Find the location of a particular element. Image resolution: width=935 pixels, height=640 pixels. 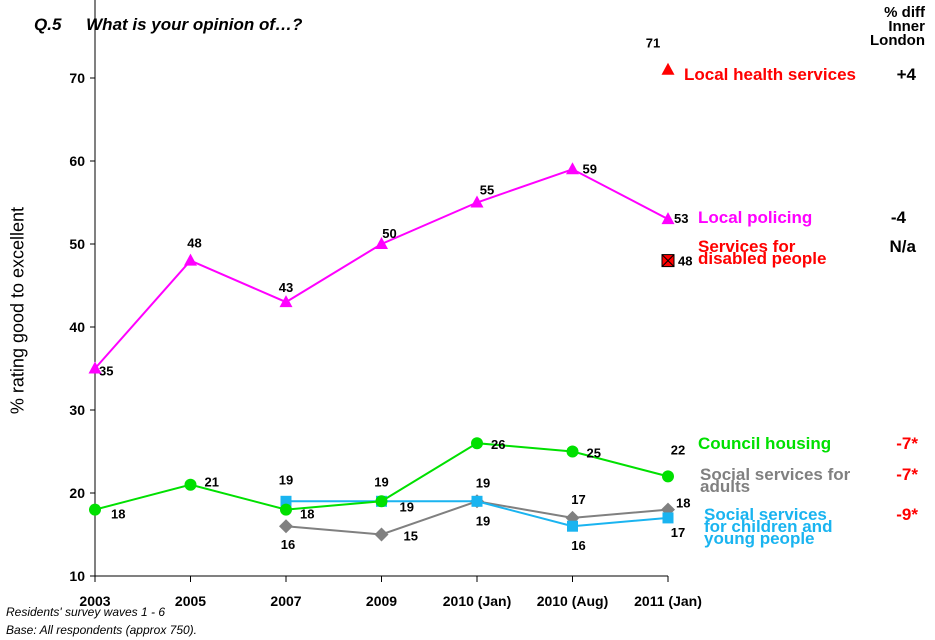

series-council-housing: 18 21 18 19 26 25 22 is located at coordinates (389, 479).